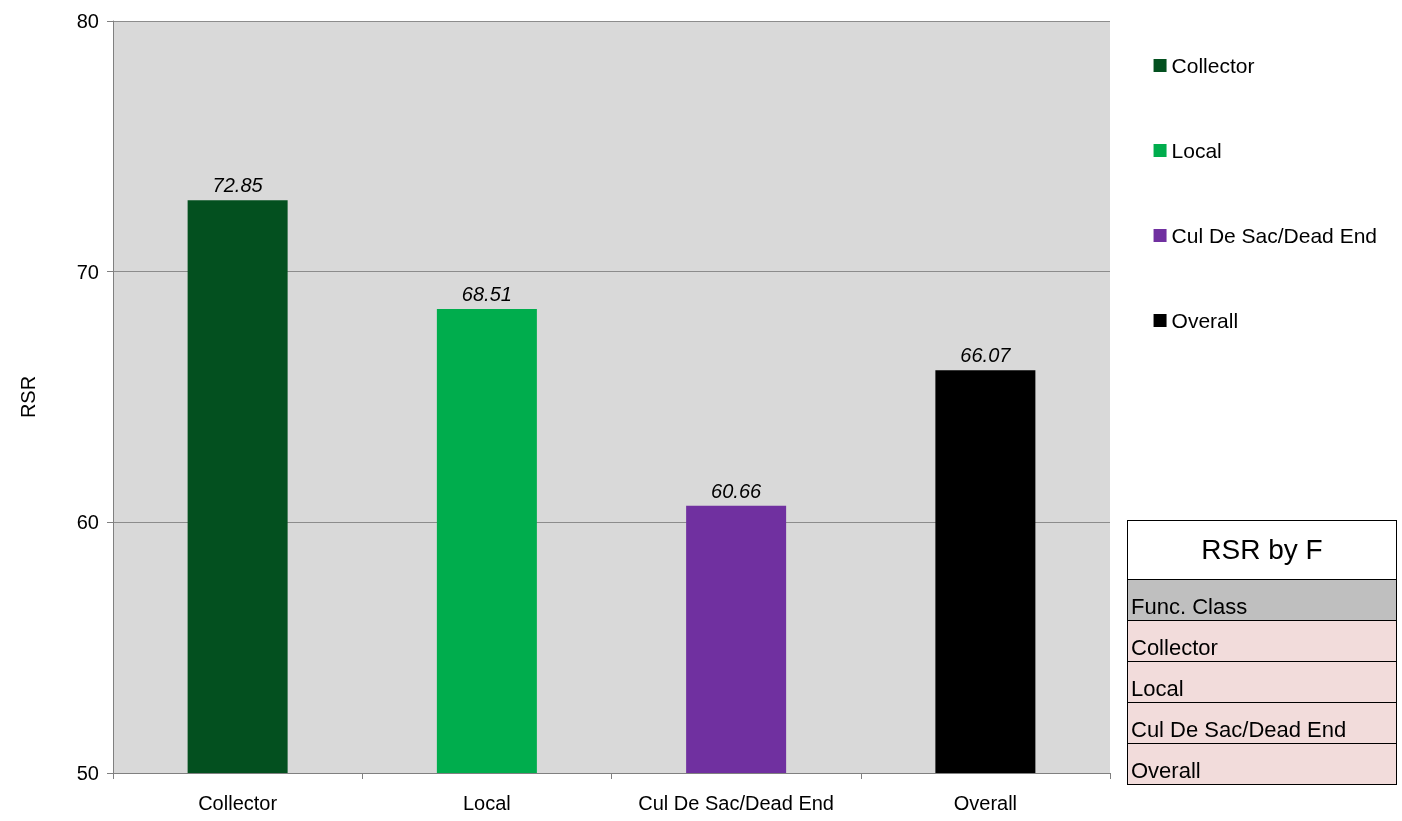  I want to click on text: Local, so click(1262, 681).